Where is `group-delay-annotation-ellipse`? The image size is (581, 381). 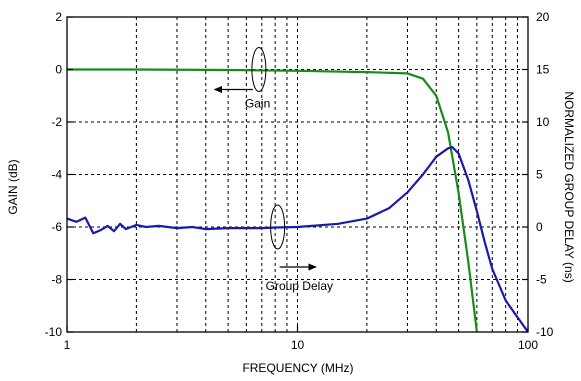
group-delay-annotation-ellipse is located at coordinates (278, 227).